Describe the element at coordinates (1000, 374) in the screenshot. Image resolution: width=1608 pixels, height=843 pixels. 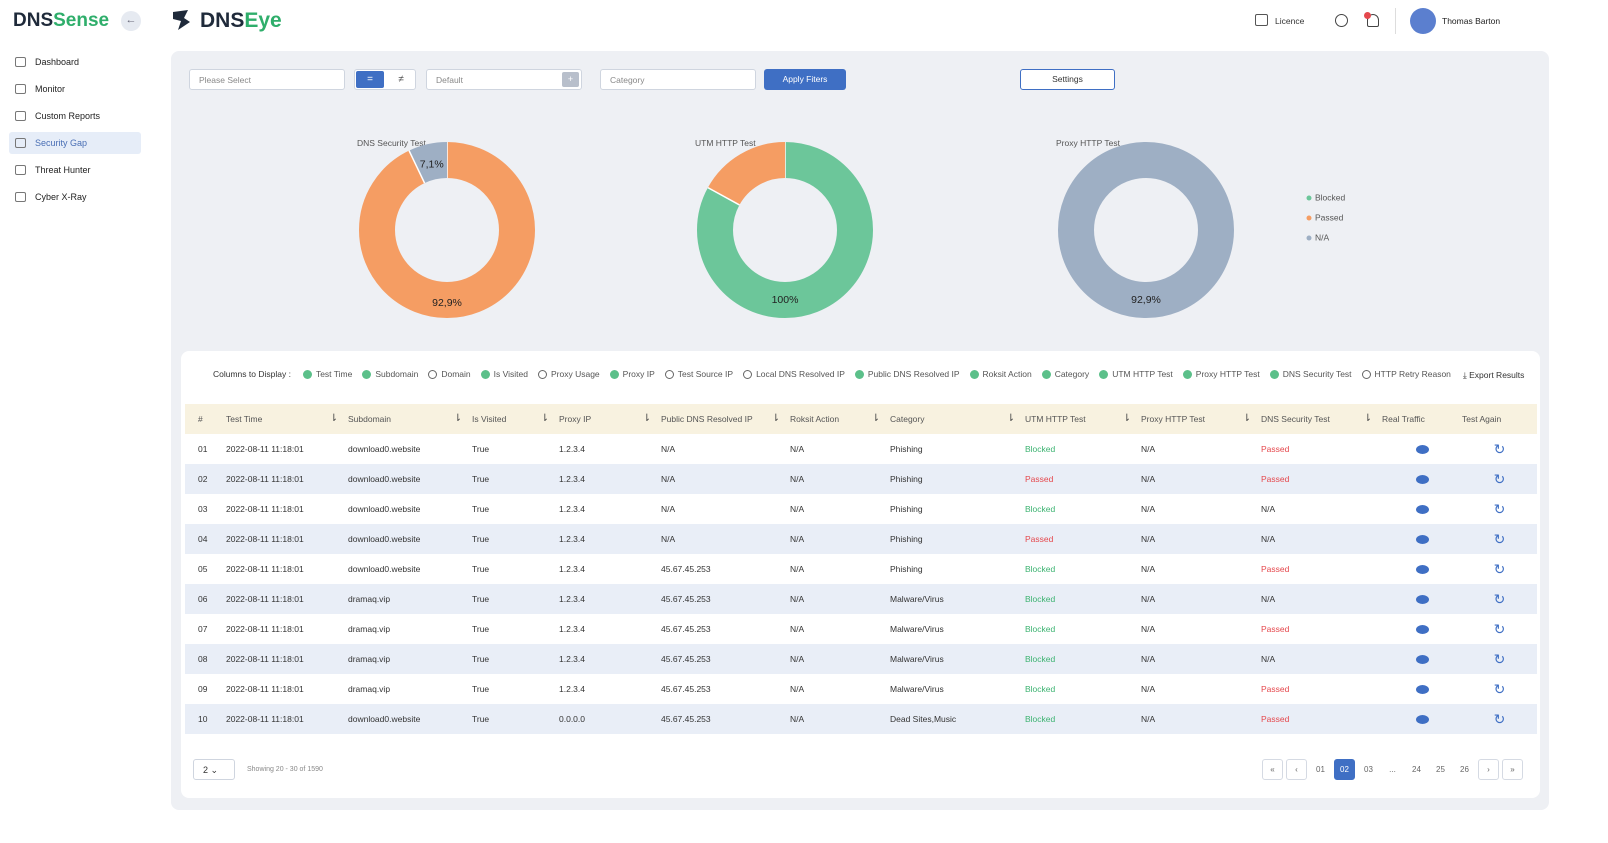
I see `column-toggle: Roksit Action` at that location.